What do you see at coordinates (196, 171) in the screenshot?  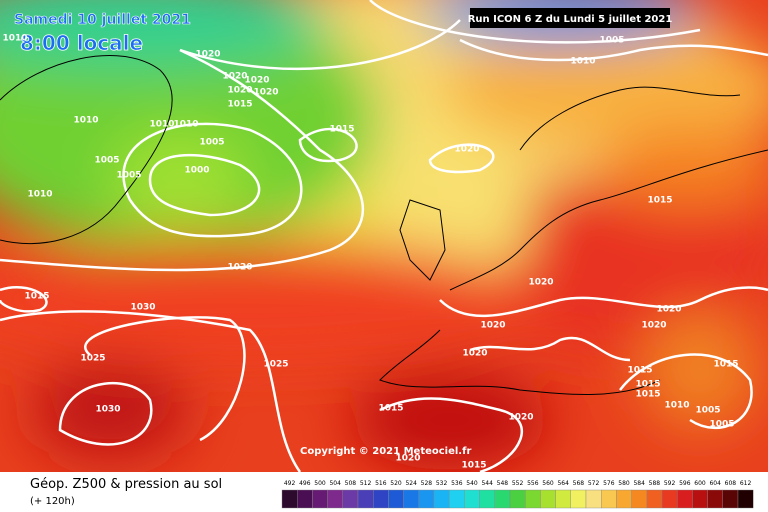 I see `isobar-label: 1000` at bounding box center [196, 171].